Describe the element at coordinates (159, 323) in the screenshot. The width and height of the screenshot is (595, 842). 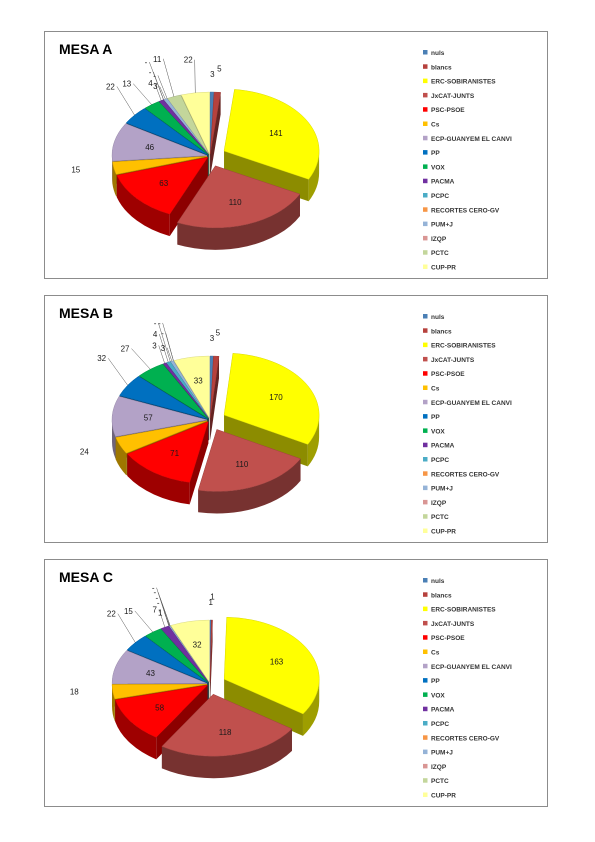
I see `data-label-pctc: -` at that location.